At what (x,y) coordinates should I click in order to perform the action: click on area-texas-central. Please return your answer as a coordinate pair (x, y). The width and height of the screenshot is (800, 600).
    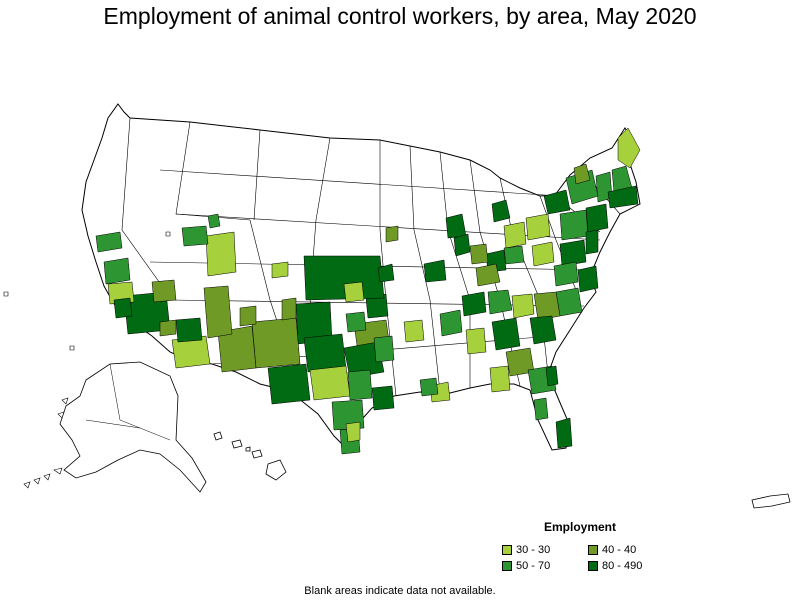
    Looking at the image, I should click on (330, 383).